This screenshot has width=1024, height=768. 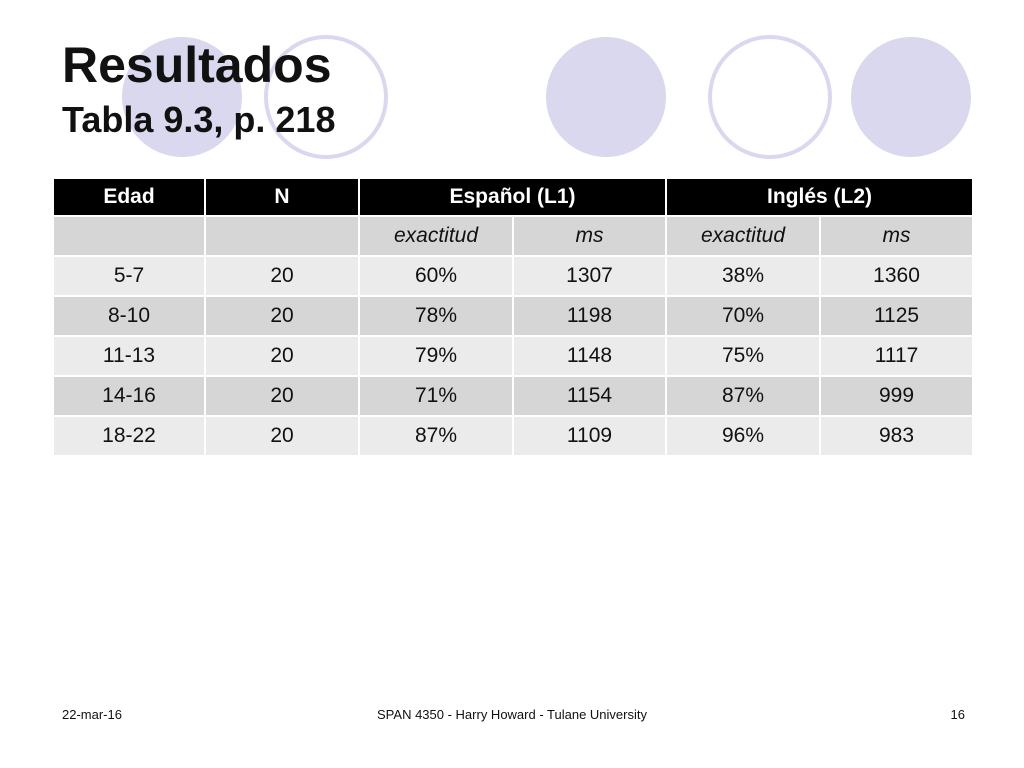 I want to click on table-row: 8-10 20 78% 1198 70% 1125, so click(x=513, y=316).